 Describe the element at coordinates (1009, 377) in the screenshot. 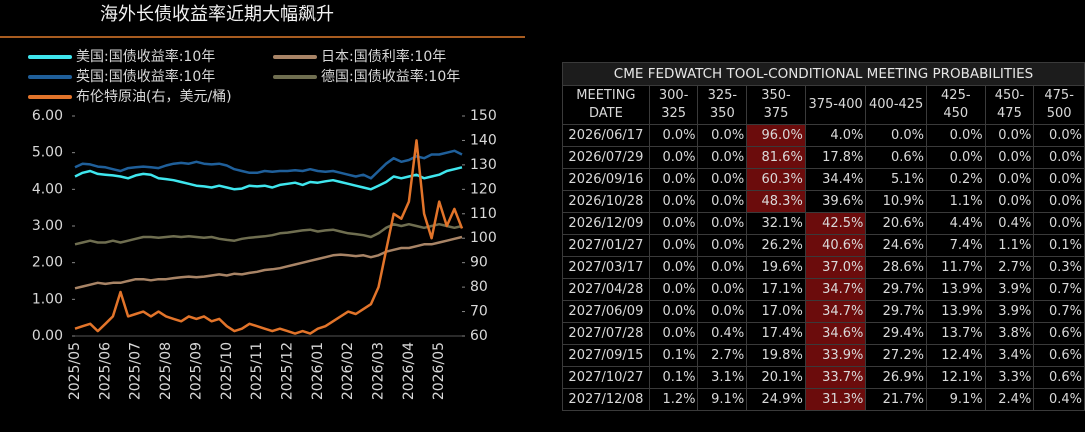

I see `probability-cell: 3.3%` at that location.